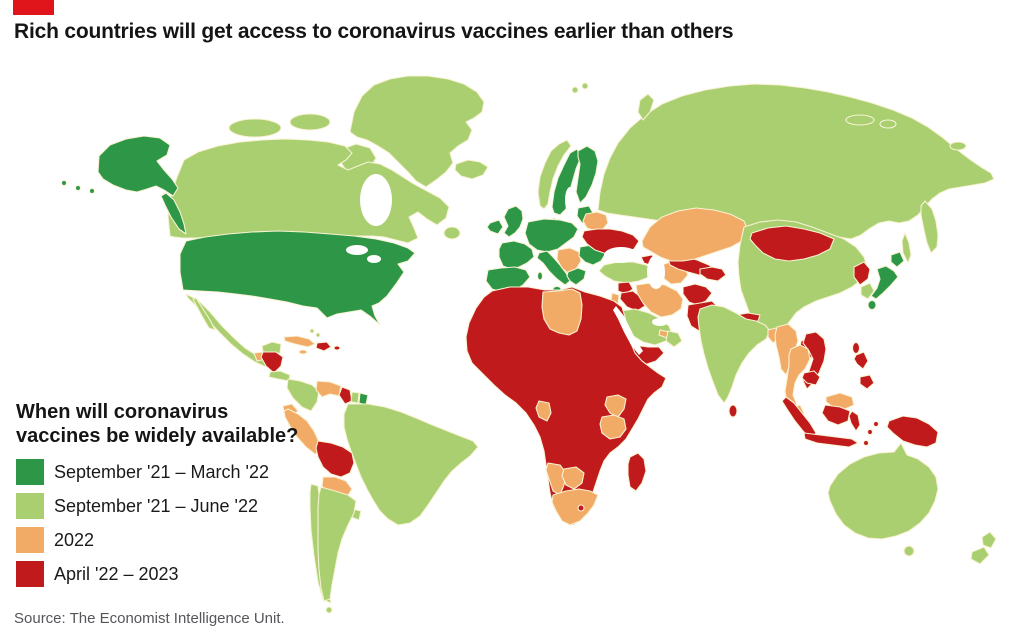  I want to click on region-africa-mainland, so click(566, 406).